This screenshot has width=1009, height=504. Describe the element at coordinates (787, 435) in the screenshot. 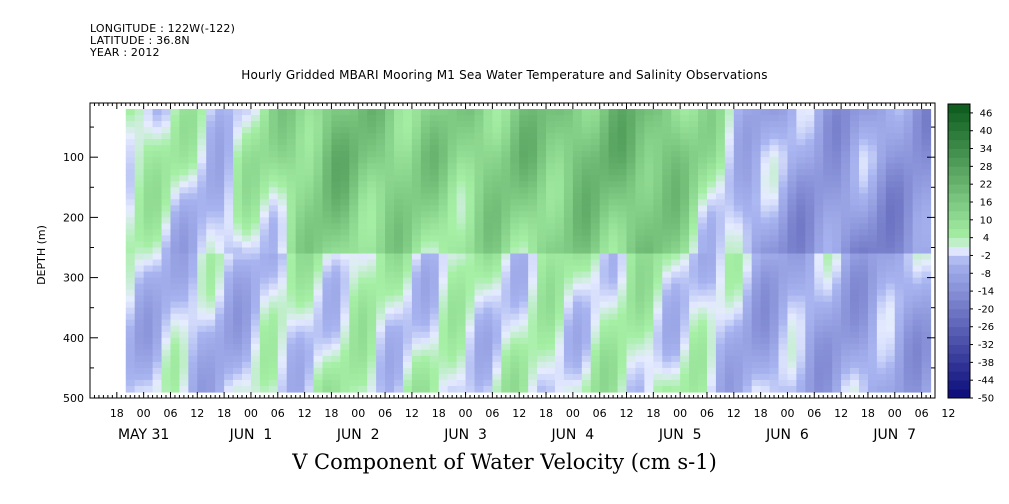

I see `x-date-label: JUN 6` at that location.